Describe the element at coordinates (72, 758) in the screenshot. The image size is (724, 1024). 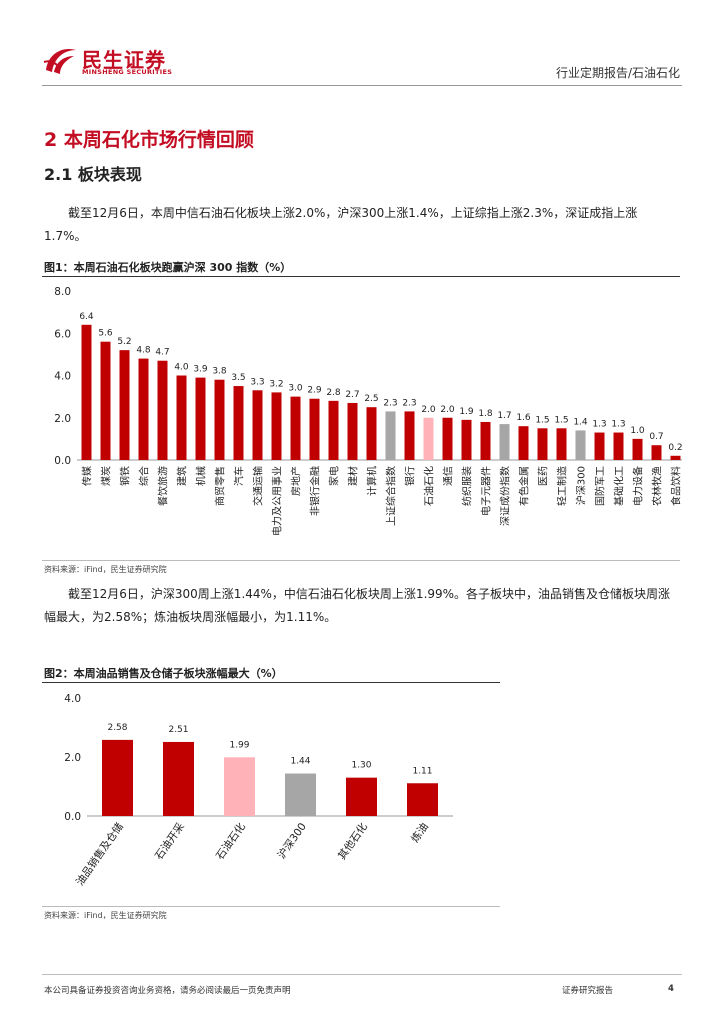
I see `y-tick-label: 2.0` at that location.